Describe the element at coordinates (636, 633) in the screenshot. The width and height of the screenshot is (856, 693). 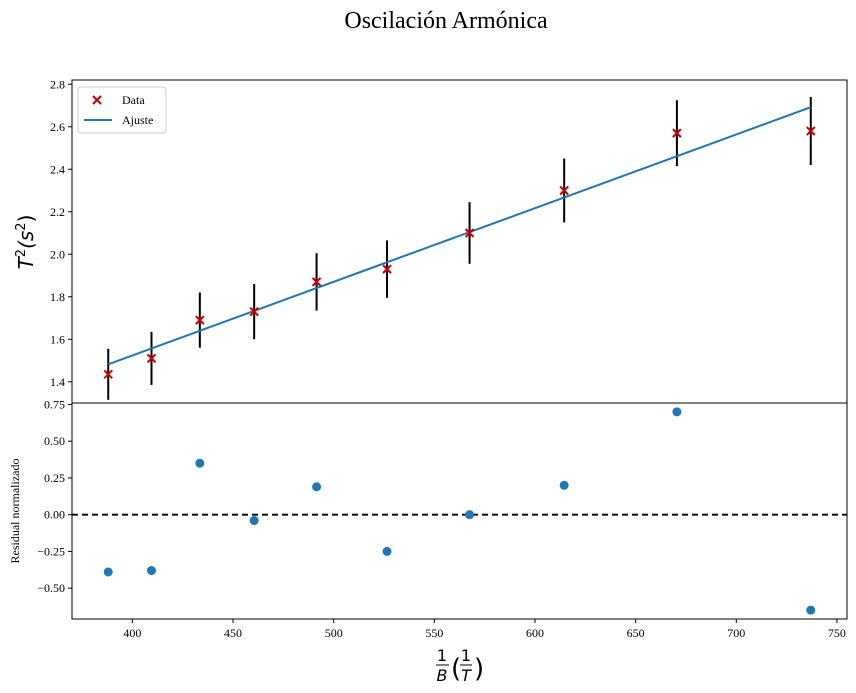
I see `x-tick-label: 650` at that location.